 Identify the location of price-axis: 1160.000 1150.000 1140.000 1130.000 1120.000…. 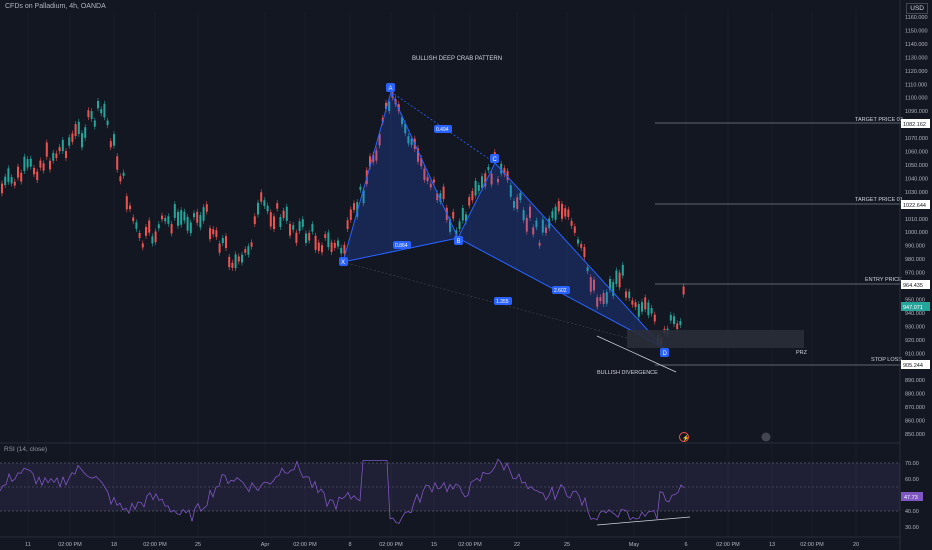
(916, 226).